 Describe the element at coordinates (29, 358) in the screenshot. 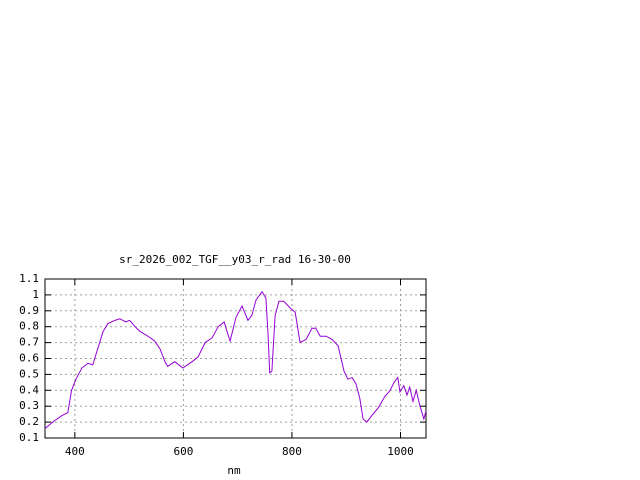

I see `y-tick-label: 0.6` at that location.